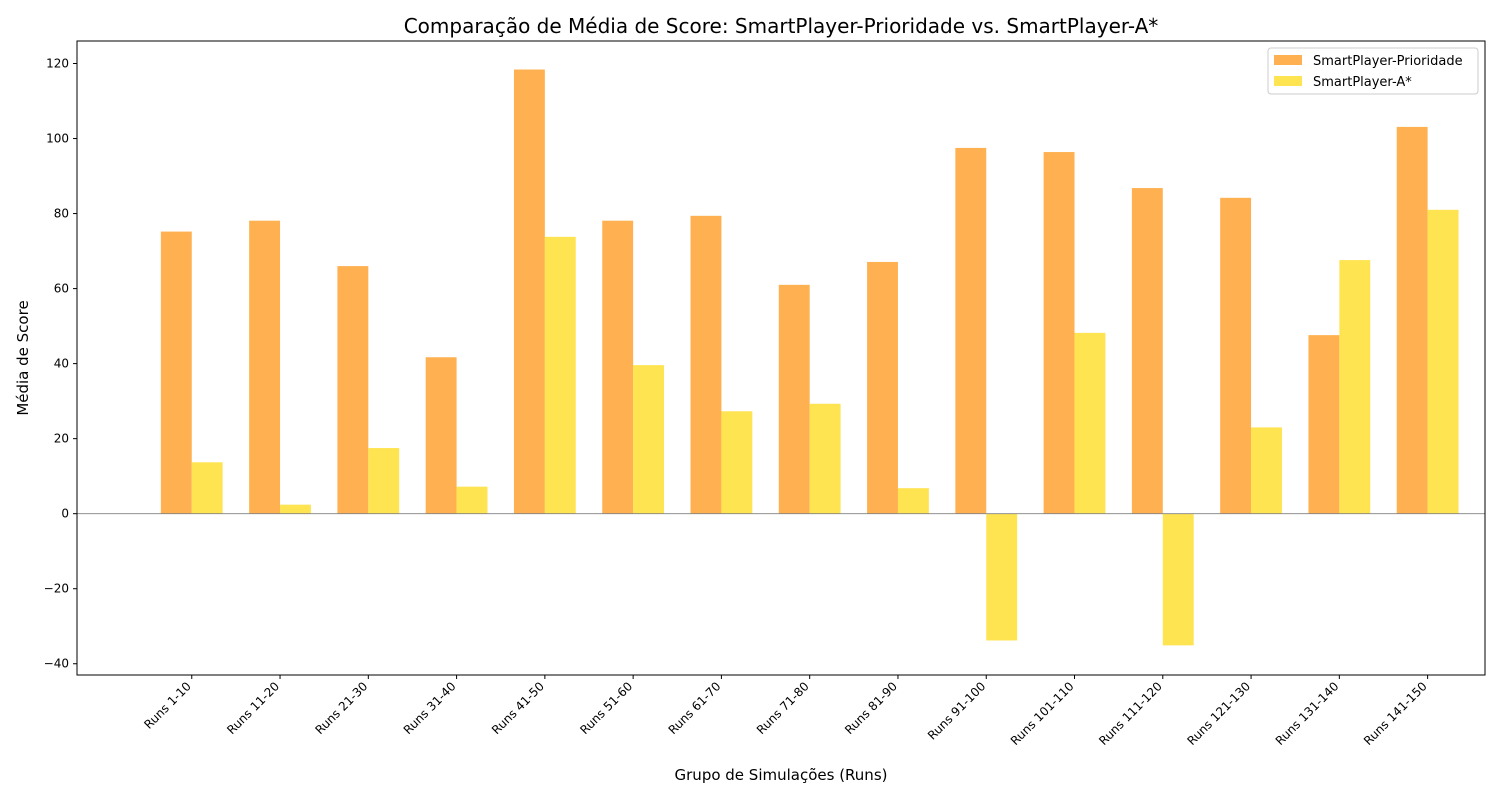 The image size is (1500, 800). Describe the element at coordinates (341, 708) in the screenshot. I see `x-tick-label: Runs 21-30` at that location.